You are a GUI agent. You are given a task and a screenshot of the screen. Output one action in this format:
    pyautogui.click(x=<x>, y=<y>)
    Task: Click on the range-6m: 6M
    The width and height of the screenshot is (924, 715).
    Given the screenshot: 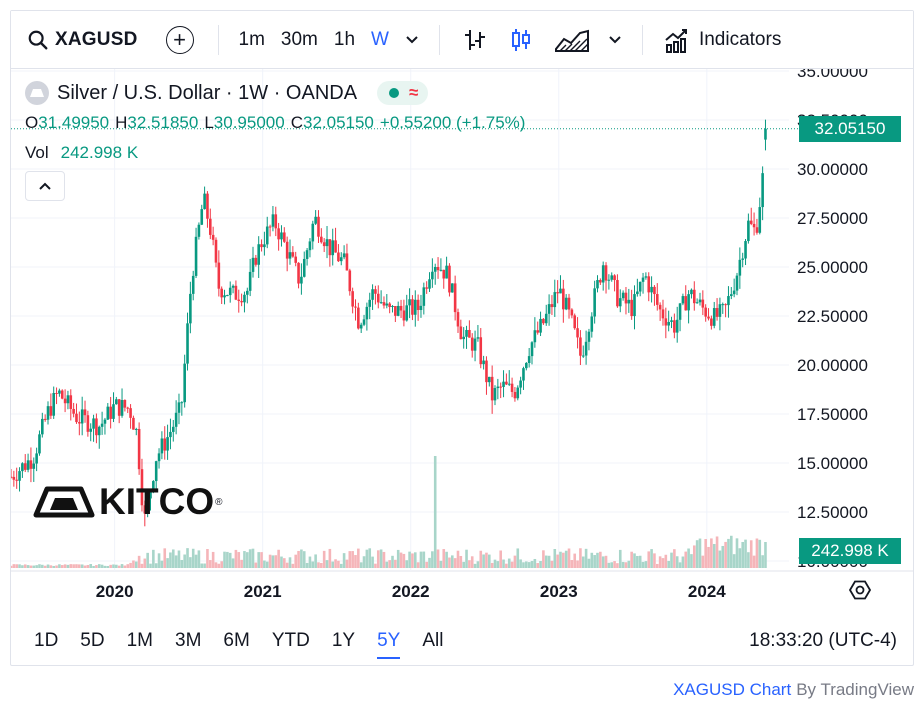 What is the action you would take?
    pyautogui.click(x=236, y=640)
    